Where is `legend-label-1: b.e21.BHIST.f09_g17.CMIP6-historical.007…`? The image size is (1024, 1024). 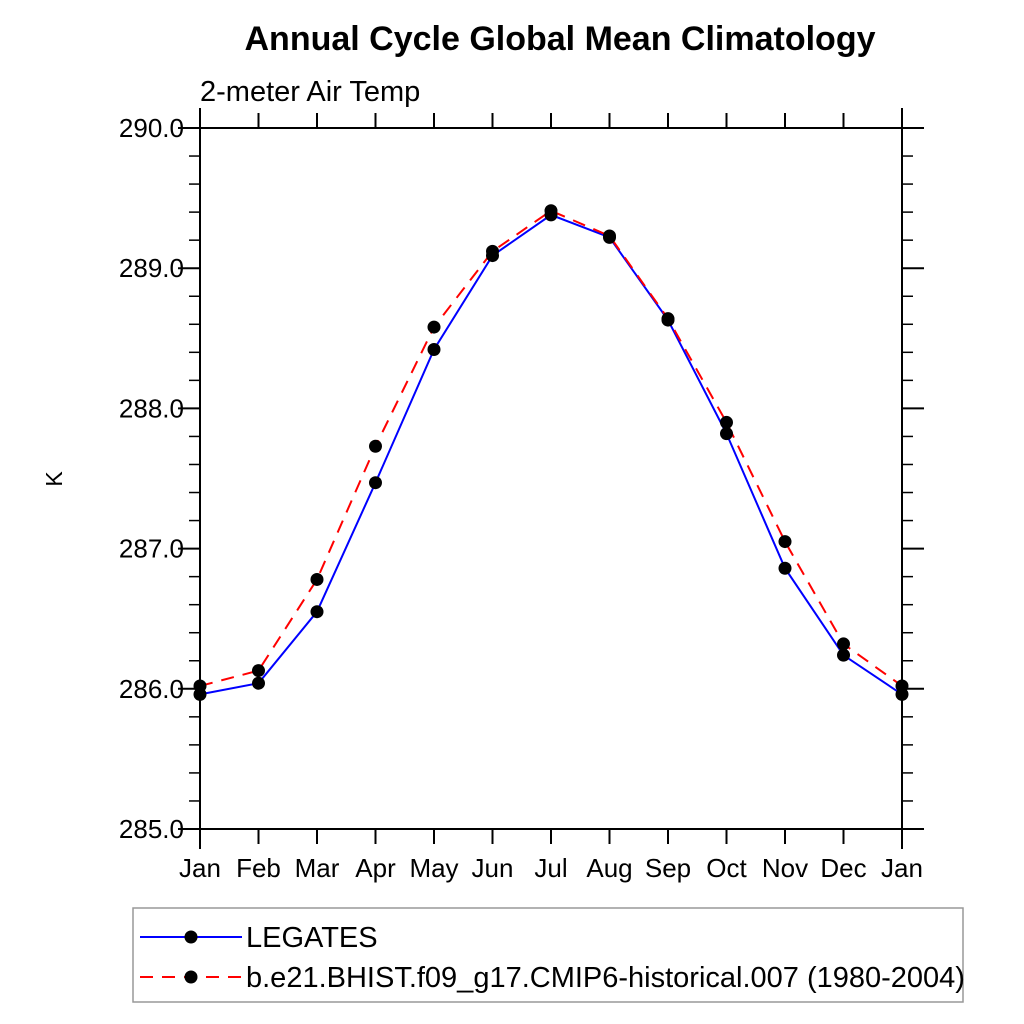 legend-label-1: b.e21.BHIST.f09_g17.CMIP6-historical.007… is located at coordinates (605, 978).